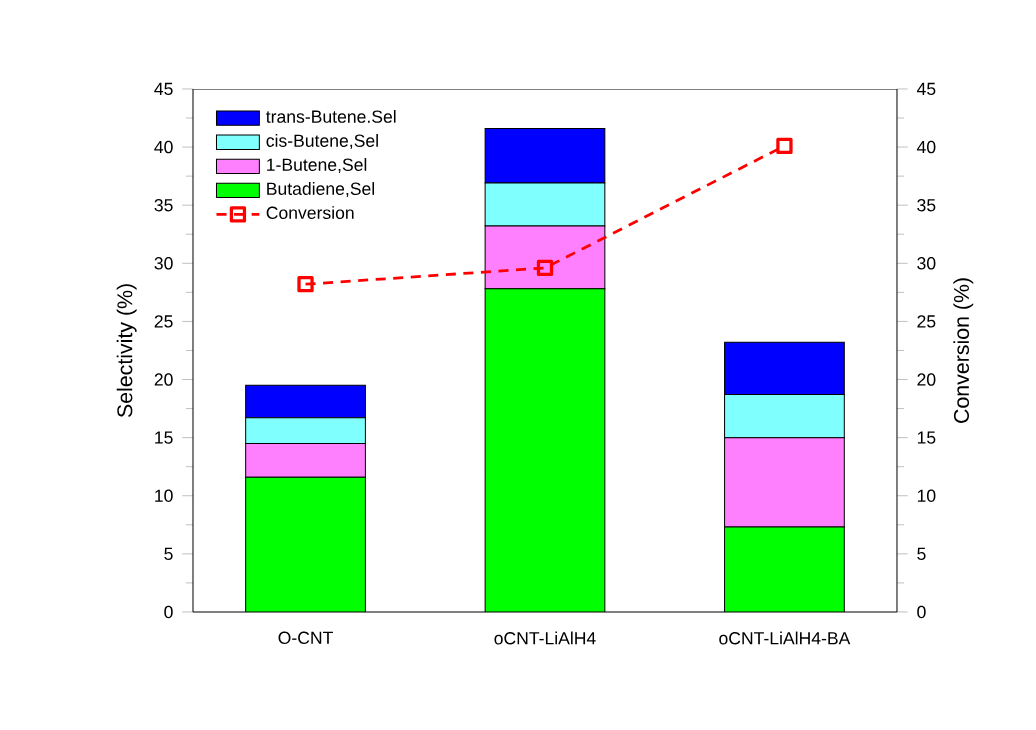 The width and height of the screenshot is (1036, 730). What do you see at coordinates (163, 89) in the screenshot?
I see `y-tick-label: 45` at bounding box center [163, 89].